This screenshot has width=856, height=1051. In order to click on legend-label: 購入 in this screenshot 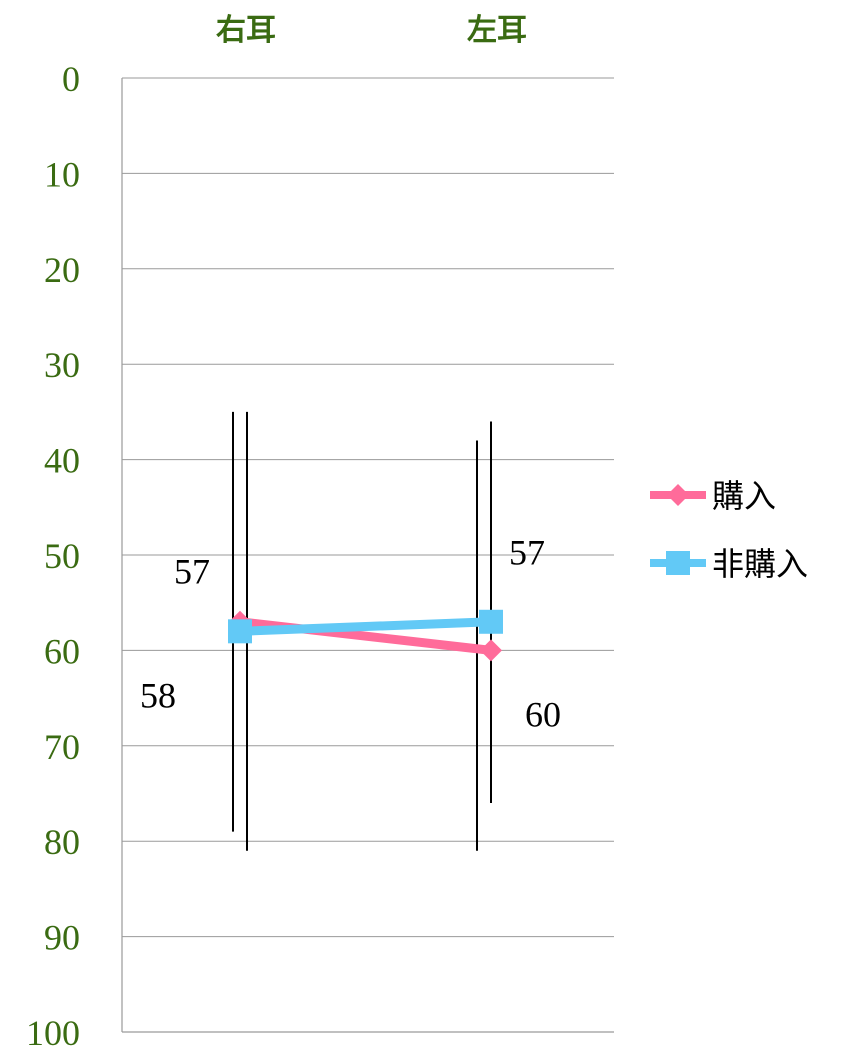, I will do `click(744, 496)`.